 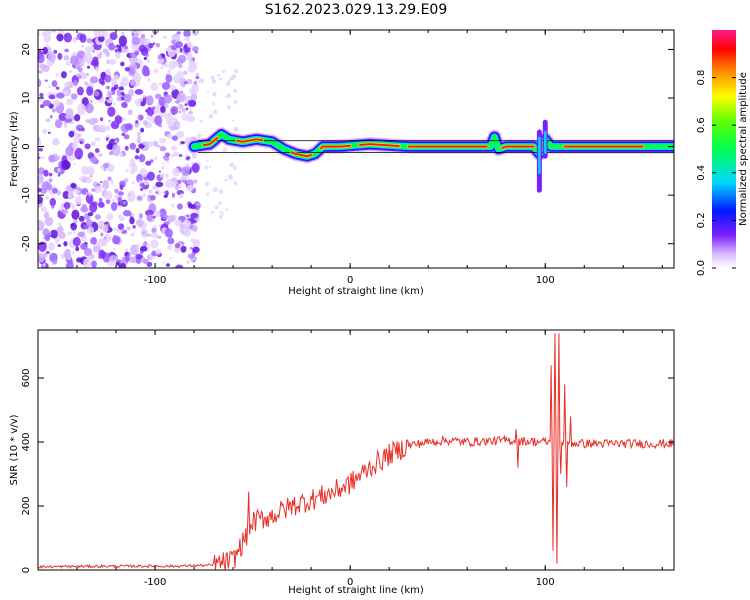 What do you see at coordinates (545, 280) in the screenshot?
I see `spectrogram-xtick-label: 100` at bounding box center [545, 280].